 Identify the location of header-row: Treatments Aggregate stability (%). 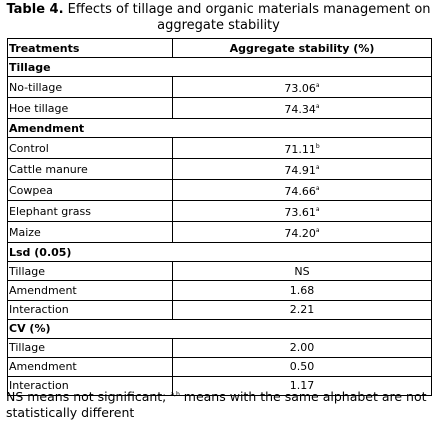
(219, 48).